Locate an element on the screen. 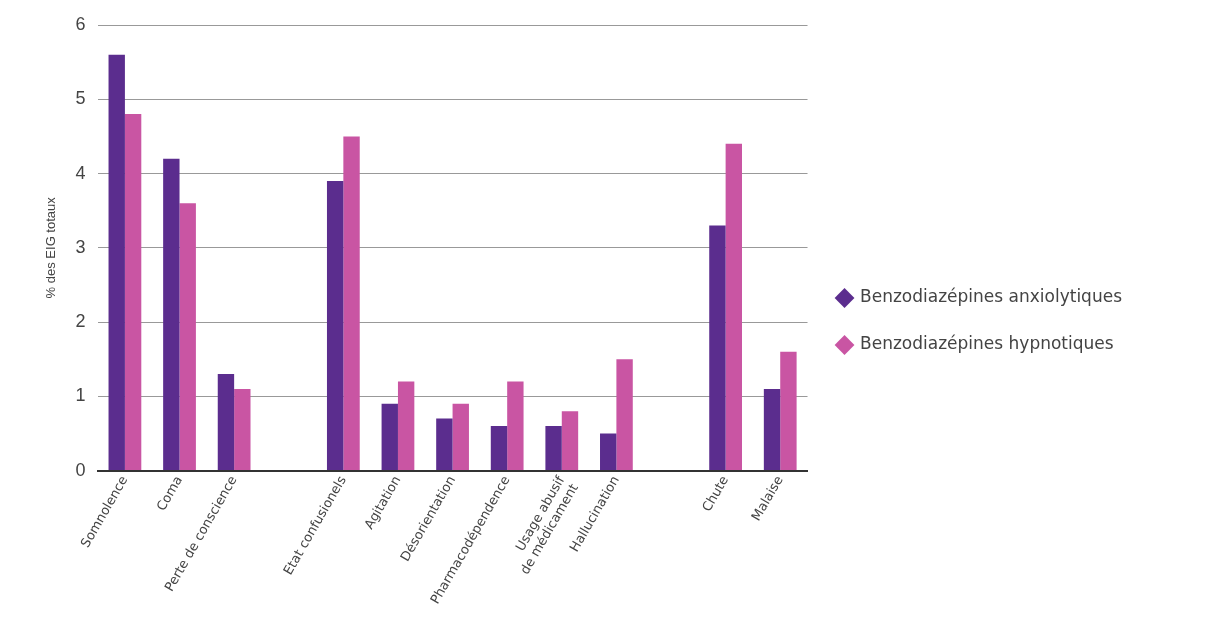 This screenshot has height=628, width=1222. y-tick-label: 3 is located at coordinates (80, 246).